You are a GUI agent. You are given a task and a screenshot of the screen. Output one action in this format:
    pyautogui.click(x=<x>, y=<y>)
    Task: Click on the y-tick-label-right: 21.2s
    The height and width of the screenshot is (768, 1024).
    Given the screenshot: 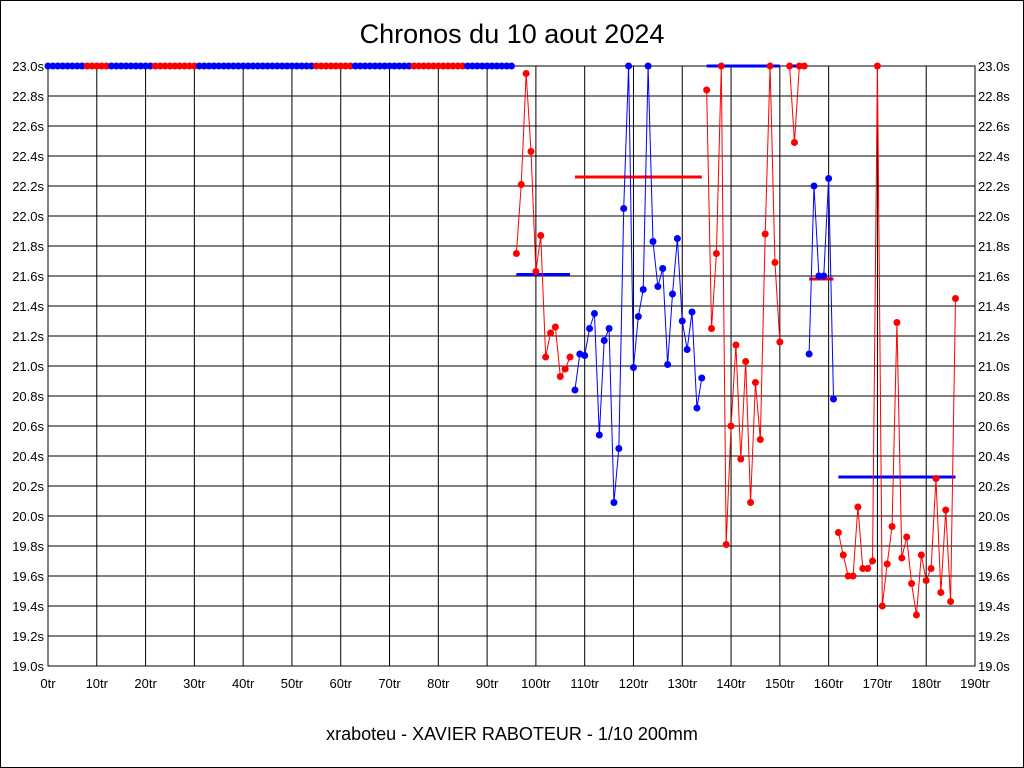 What is the action you would take?
    pyautogui.click(x=994, y=336)
    